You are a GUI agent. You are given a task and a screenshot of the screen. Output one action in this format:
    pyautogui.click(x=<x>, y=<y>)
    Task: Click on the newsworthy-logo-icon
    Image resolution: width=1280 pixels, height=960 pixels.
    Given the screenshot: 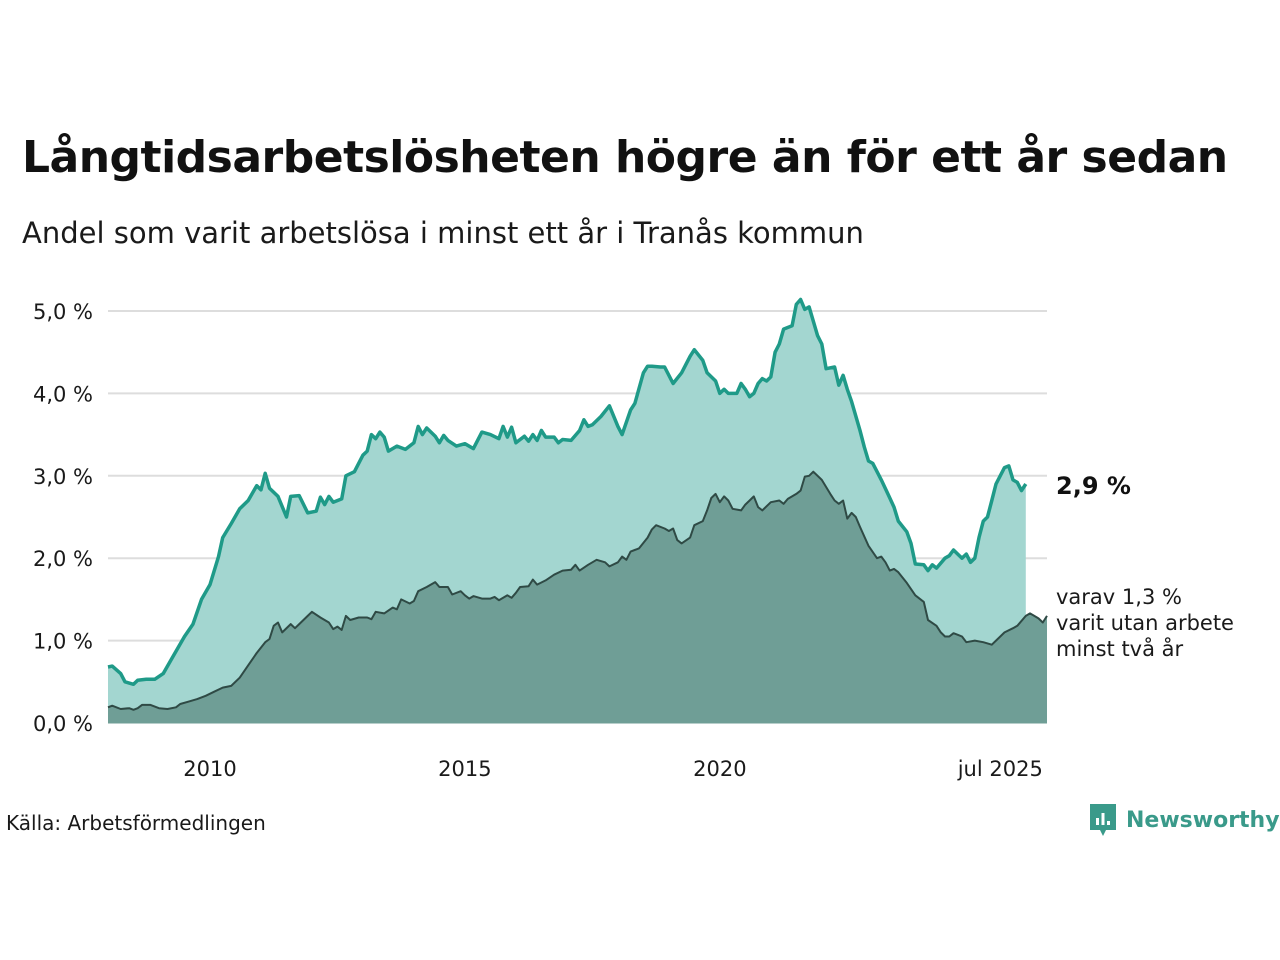 What is the action you would take?
    pyautogui.click(x=1103, y=820)
    